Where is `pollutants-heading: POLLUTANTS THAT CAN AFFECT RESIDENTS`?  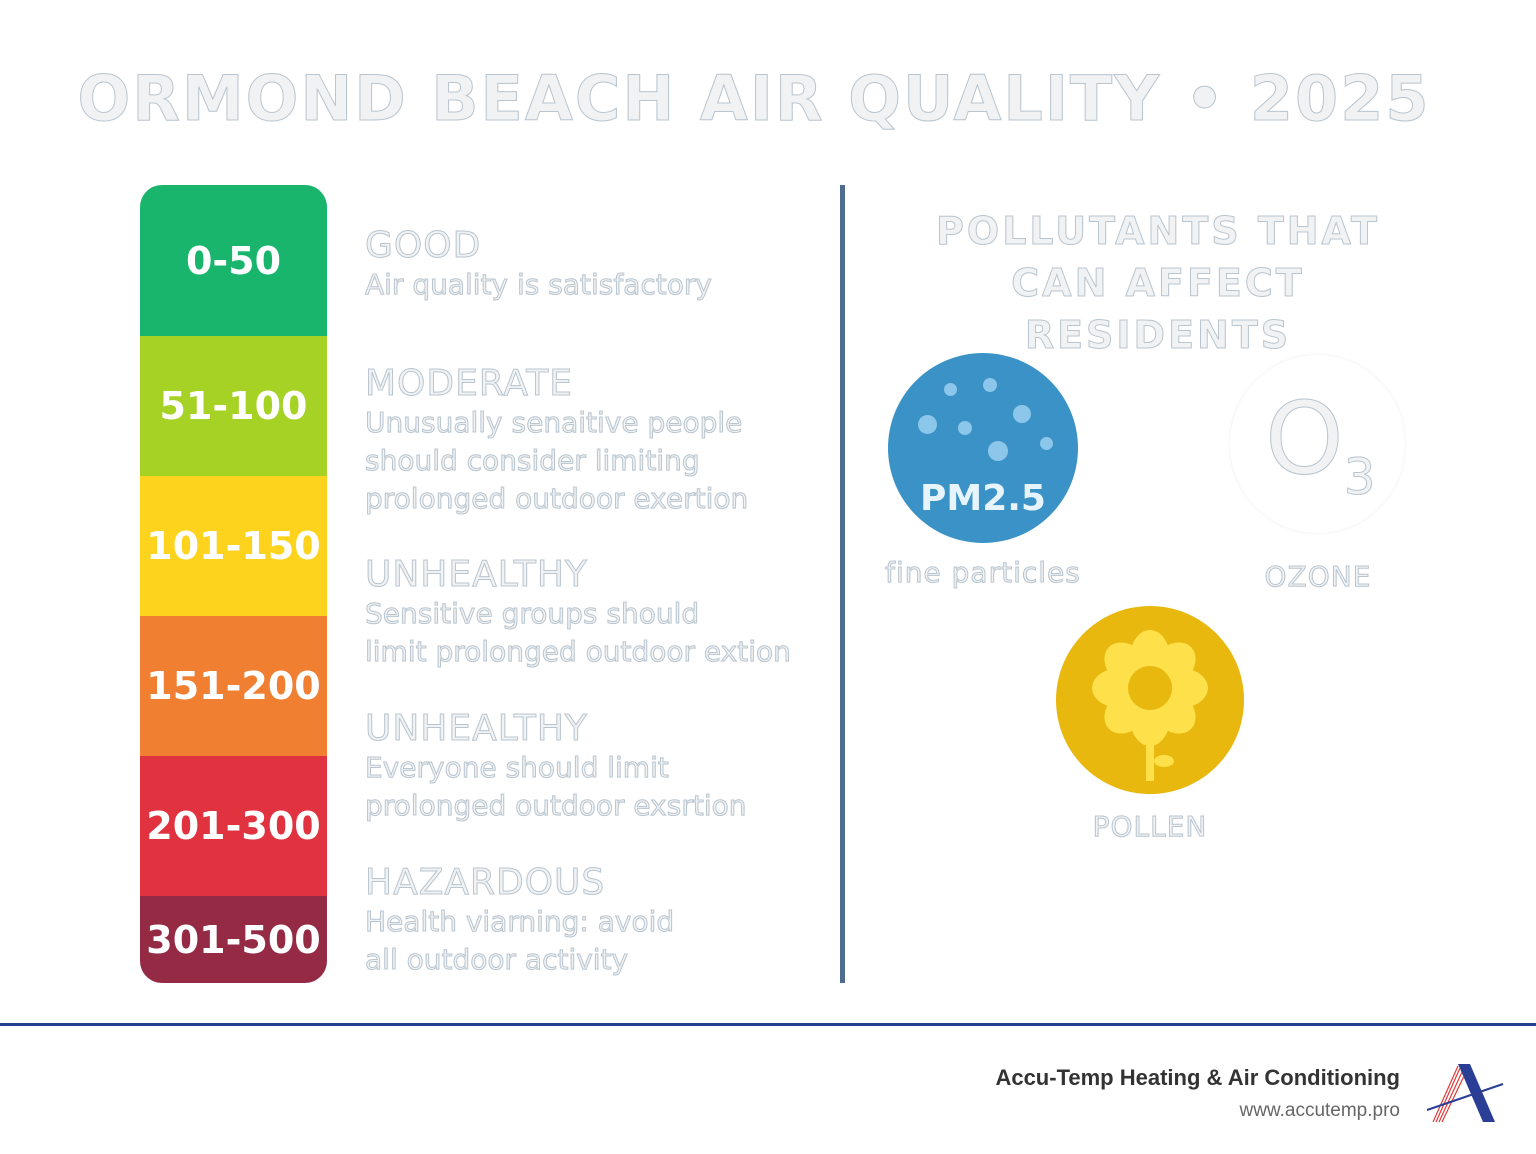
pollutants-heading: POLLUTANTS THAT CAN AFFECT RESIDENTS is located at coordinates (1158, 283).